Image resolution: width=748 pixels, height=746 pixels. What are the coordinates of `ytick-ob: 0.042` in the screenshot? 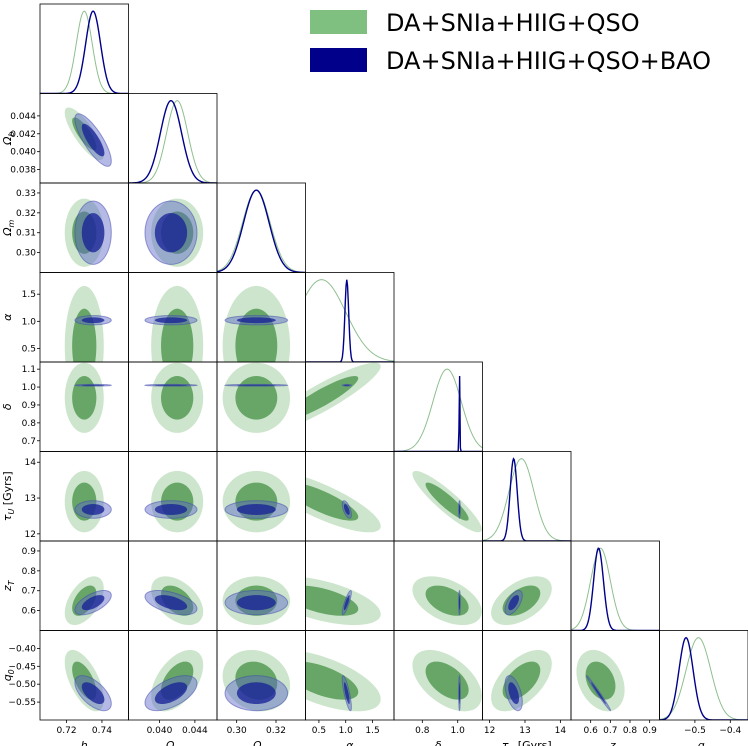 It's located at (23, 135).